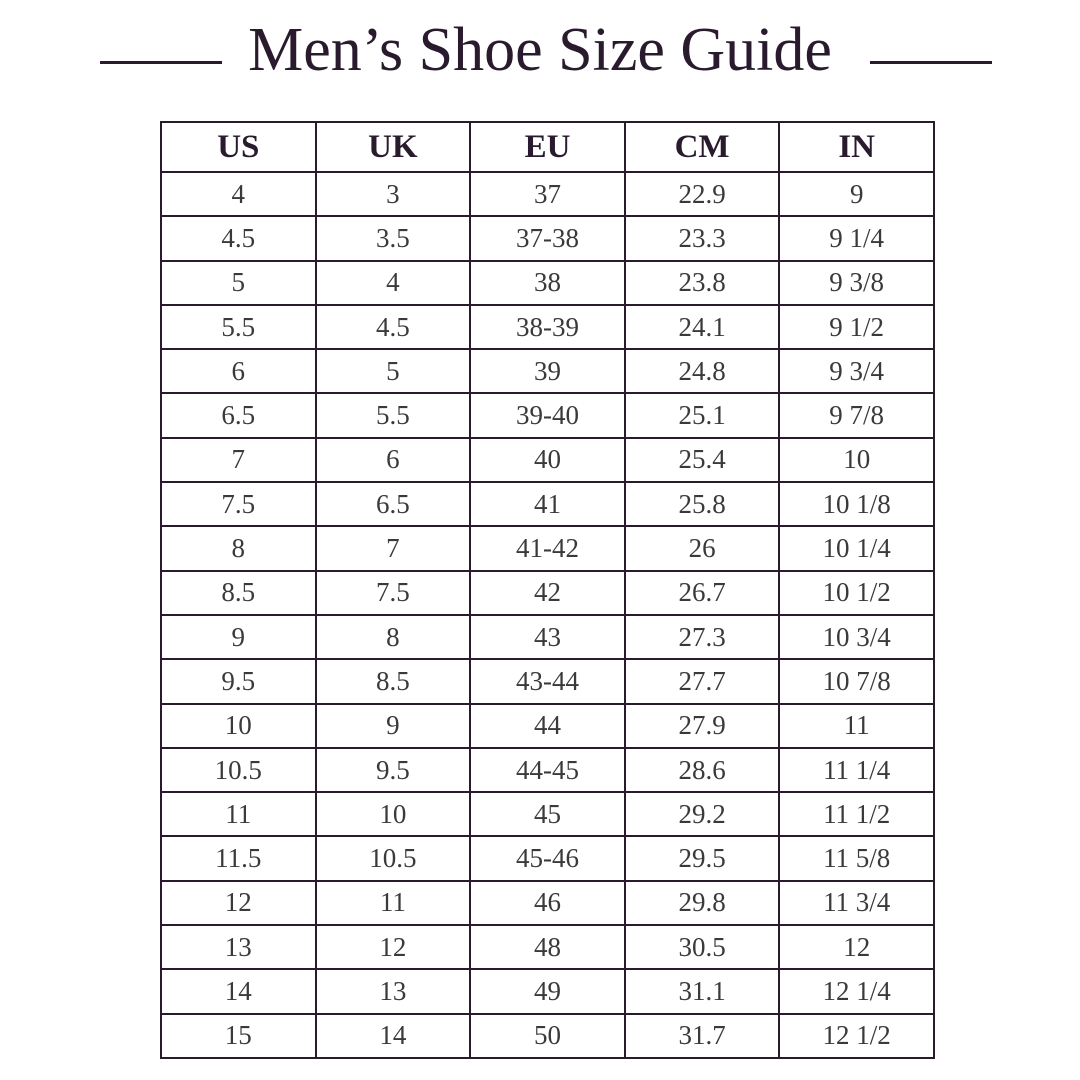 The image size is (1080, 1080). Describe the element at coordinates (547, 194) in the screenshot. I see `table-row: 4 3 37 22.9 9` at that location.